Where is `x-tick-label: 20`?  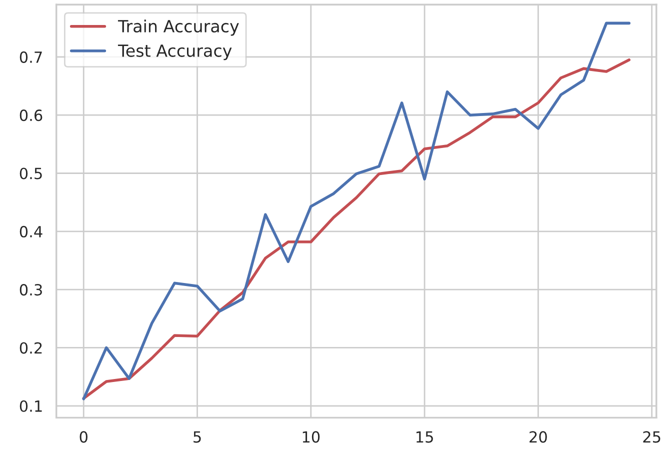
x-tick-label: 20 is located at coordinates (538, 437).